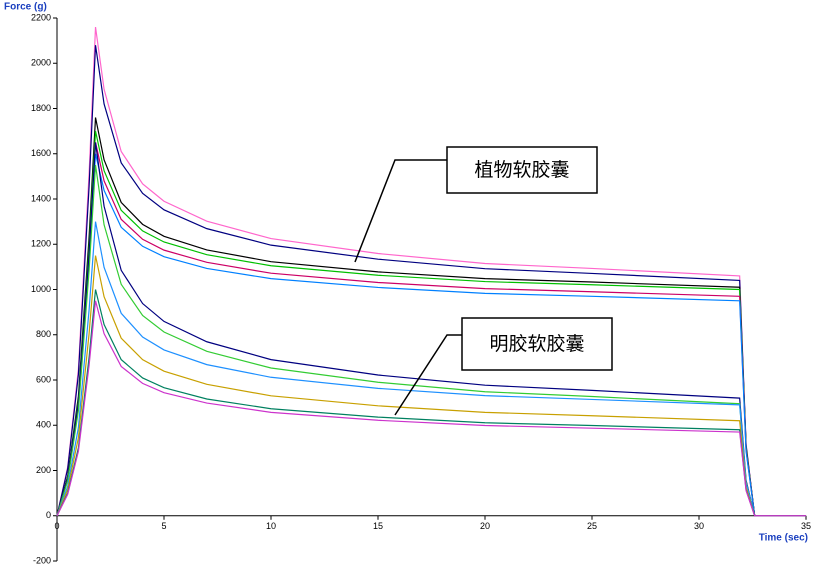  Describe the element at coordinates (56, 526) in the screenshot. I see `x-tick-label: 0` at that location.